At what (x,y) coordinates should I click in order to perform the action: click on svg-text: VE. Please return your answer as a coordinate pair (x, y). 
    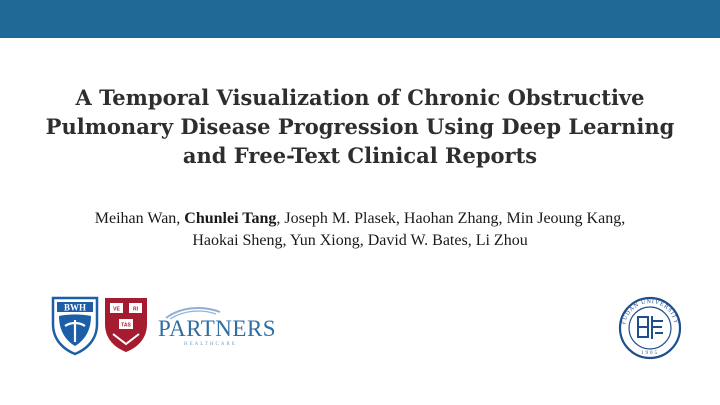
    Looking at the image, I should click on (116, 310).